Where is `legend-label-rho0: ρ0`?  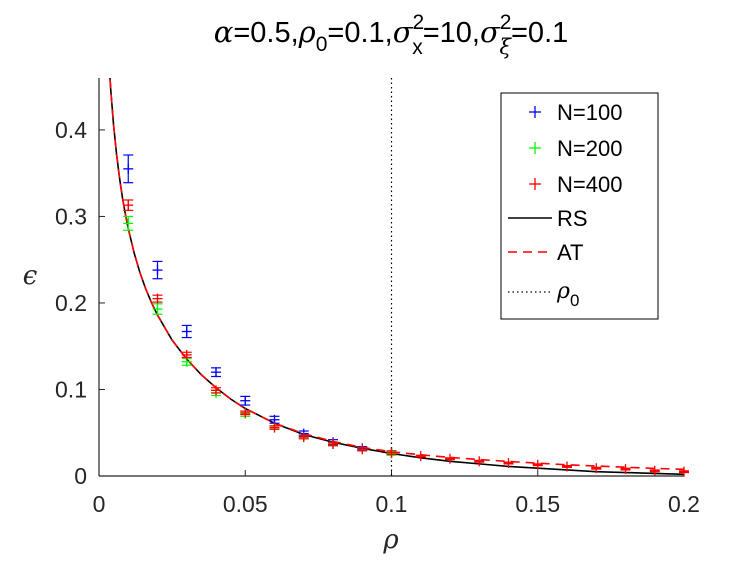 legend-label-rho0: ρ0 is located at coordinates (567, 294).